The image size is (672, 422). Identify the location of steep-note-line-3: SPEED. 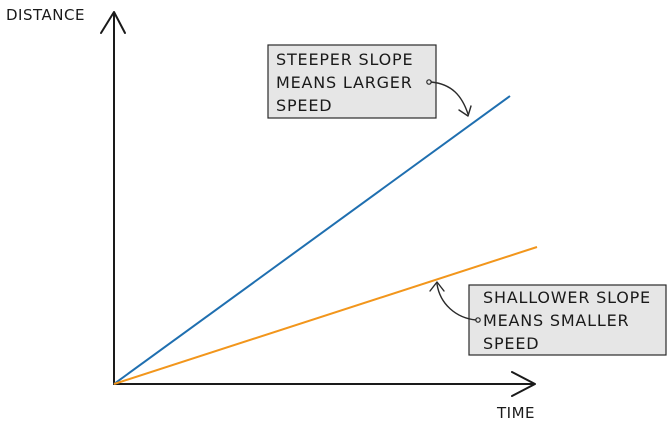
(304, 105).